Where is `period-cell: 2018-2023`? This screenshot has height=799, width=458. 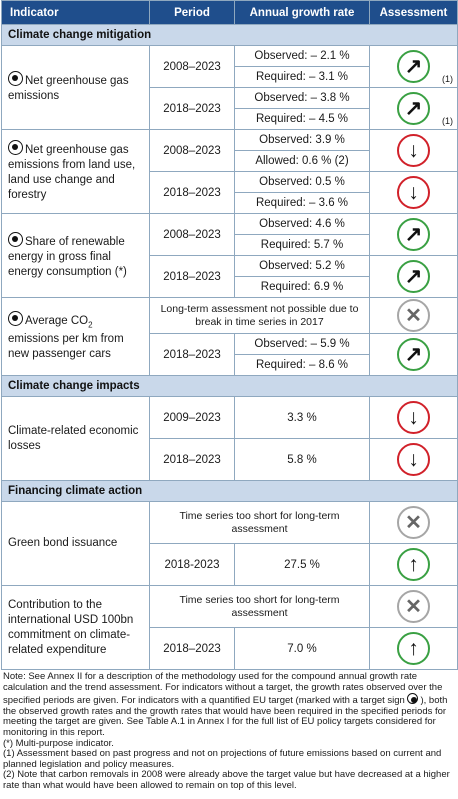 period-cell: 2018-2023 is located at coordinates (192, 564).